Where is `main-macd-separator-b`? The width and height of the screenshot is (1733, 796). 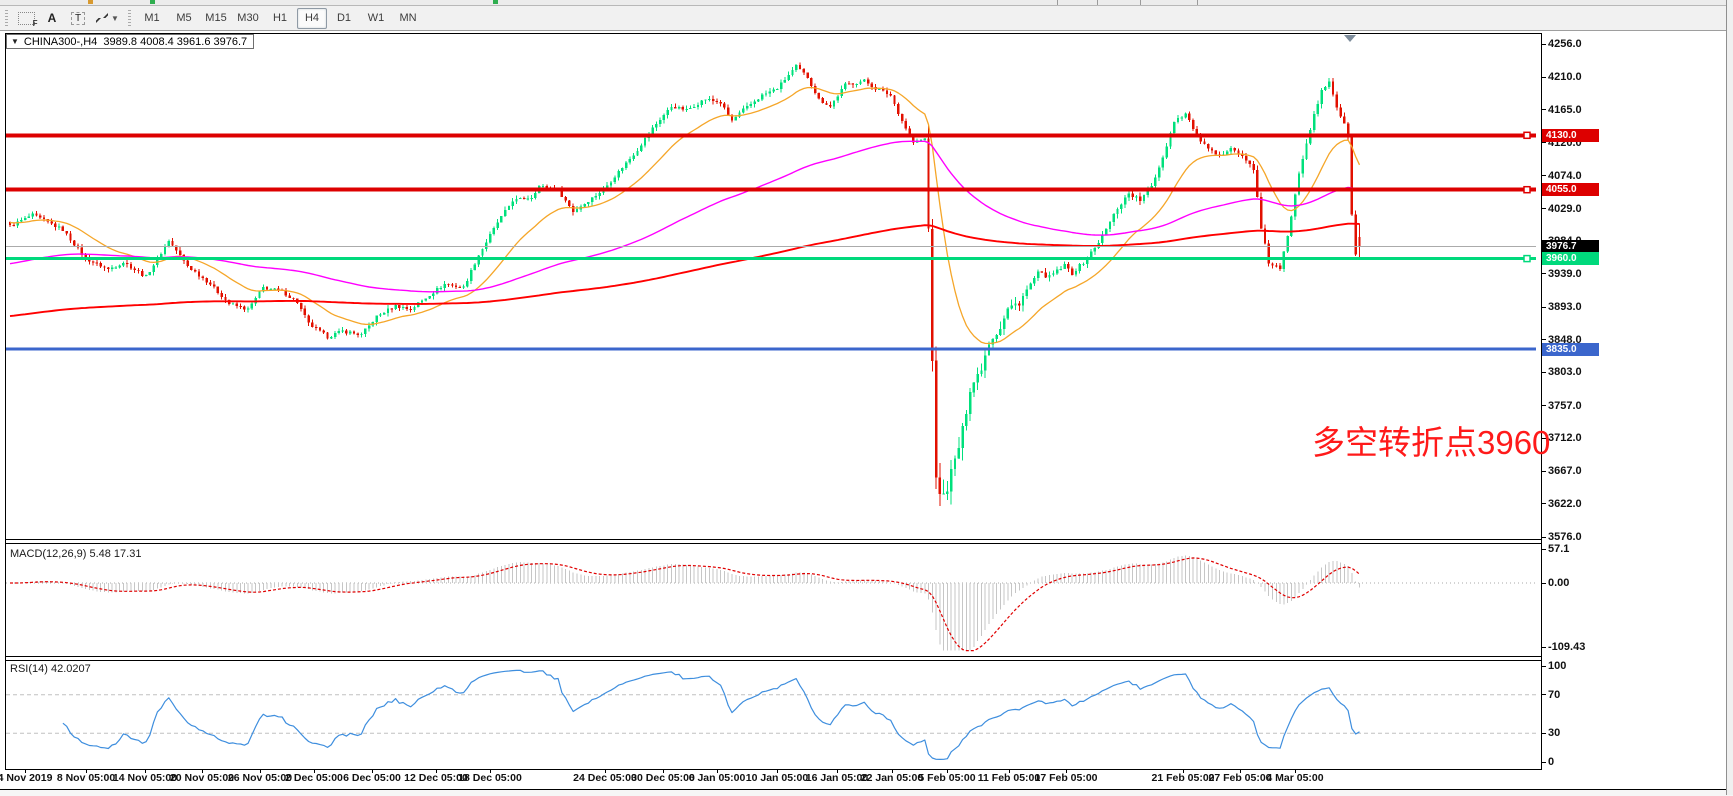 main-macd-separator-b is located at coordinates (773, 543).